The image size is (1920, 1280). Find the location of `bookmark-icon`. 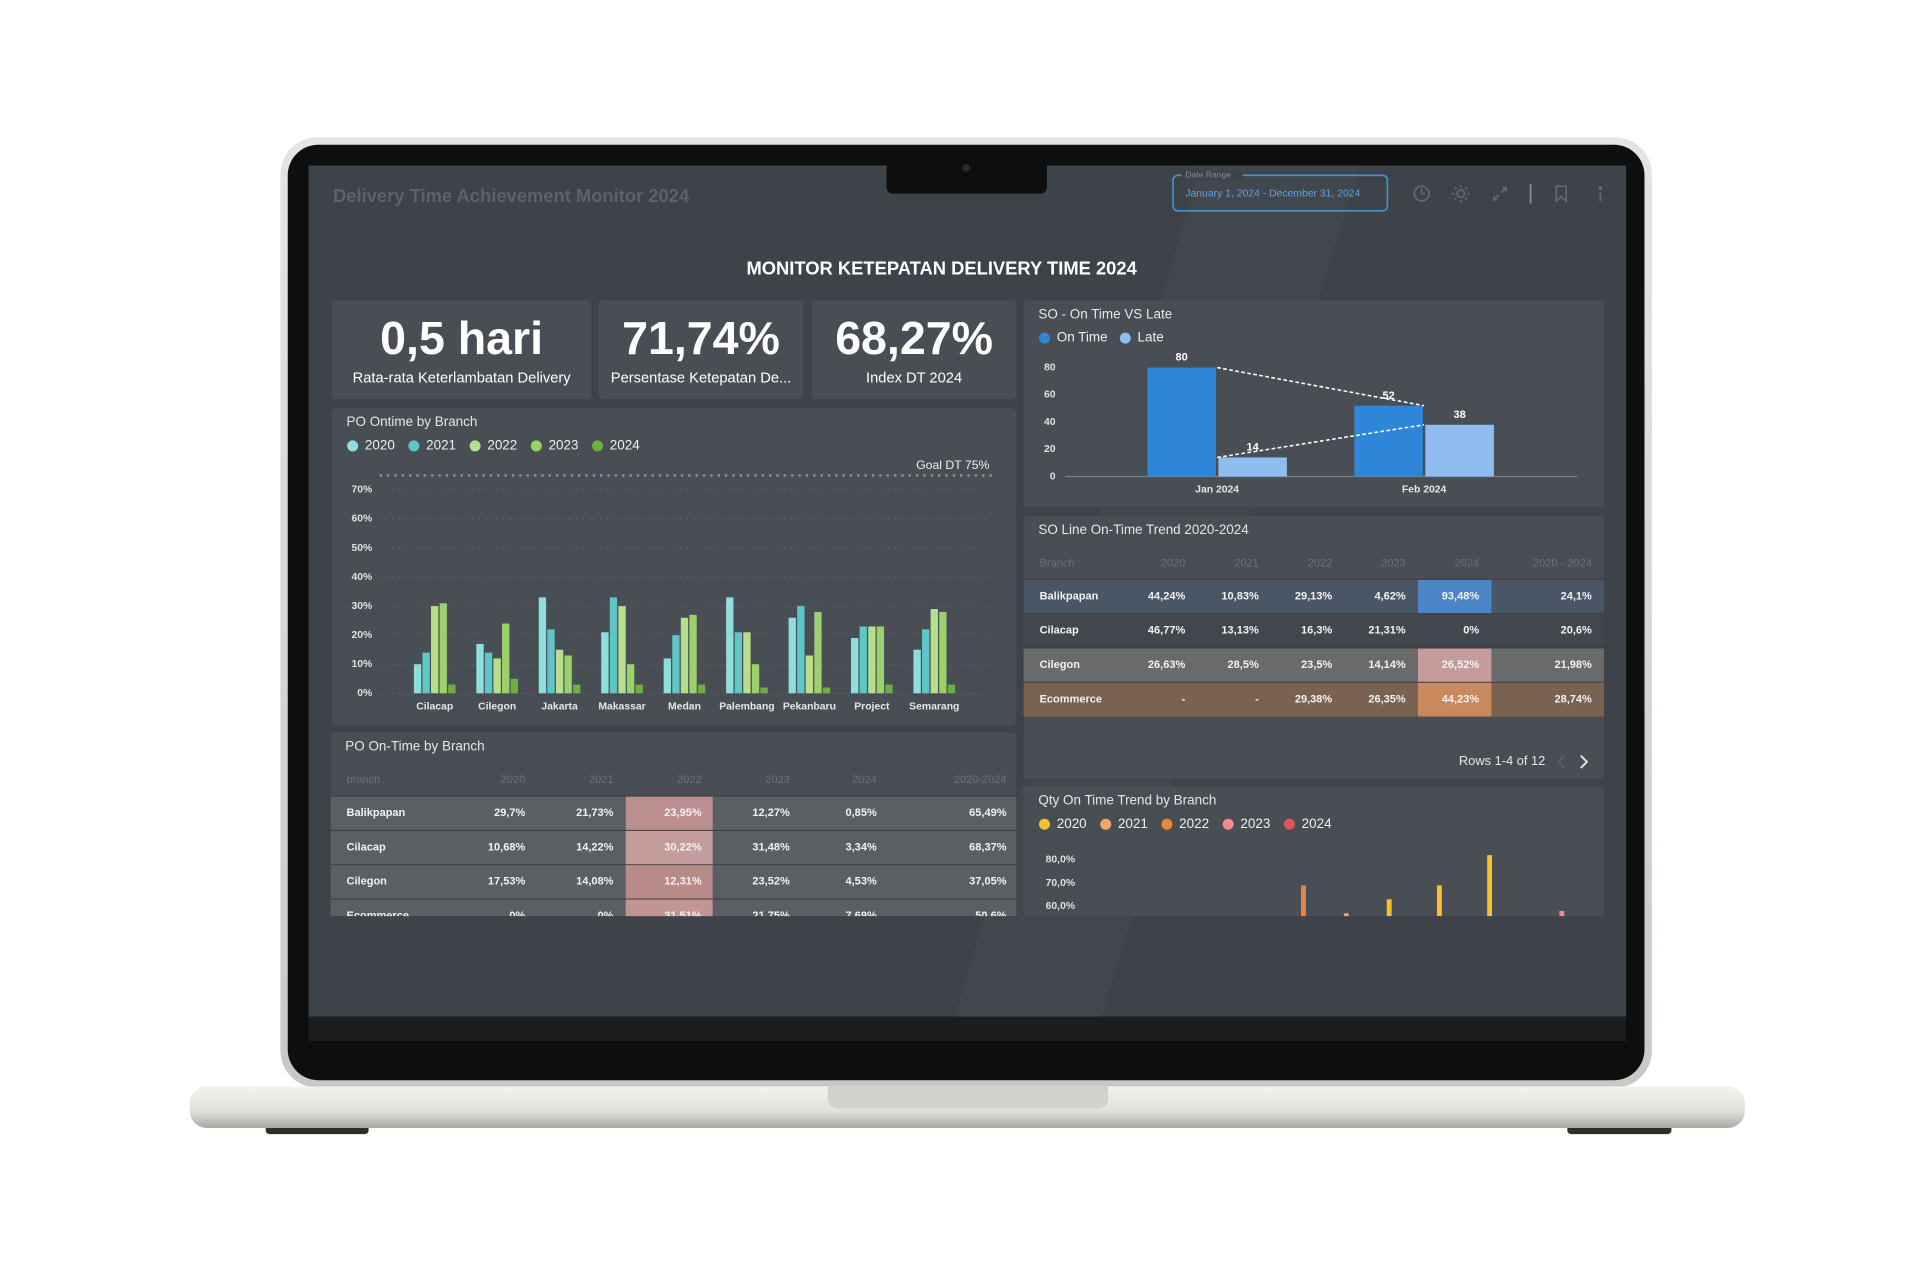

bookmark-icon is located at coordinates (1561, 194).